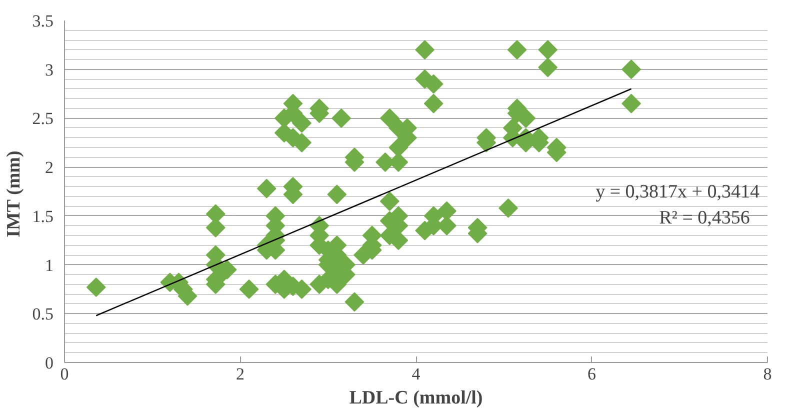 The height and width of the screenshot is (411, 792). Describe the element at coordinates (49, 168) in the screenshot. I see `y-tick-label: 2` at that location.